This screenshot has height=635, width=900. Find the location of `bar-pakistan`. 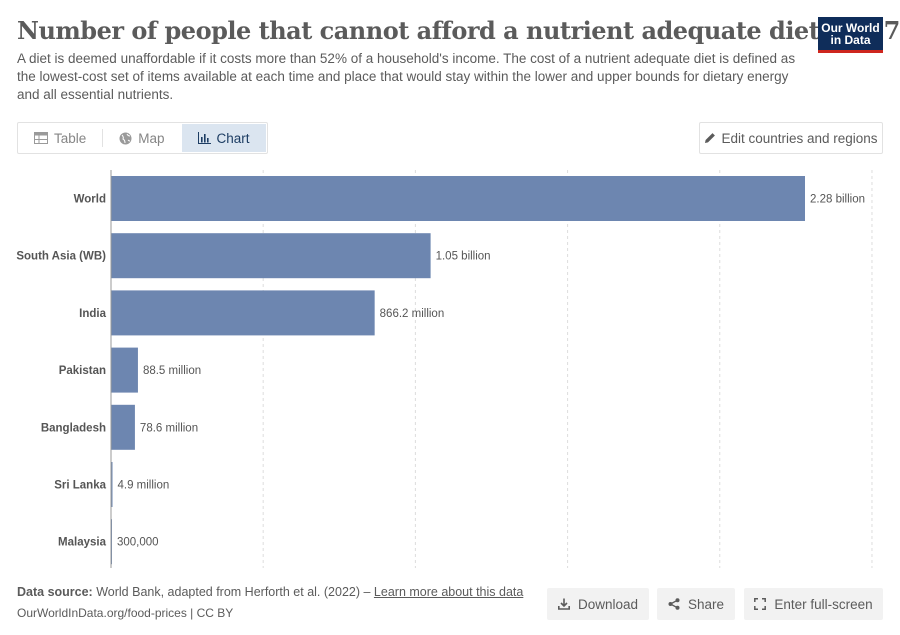

bar-pakistan is located at coordinates (124, 370).